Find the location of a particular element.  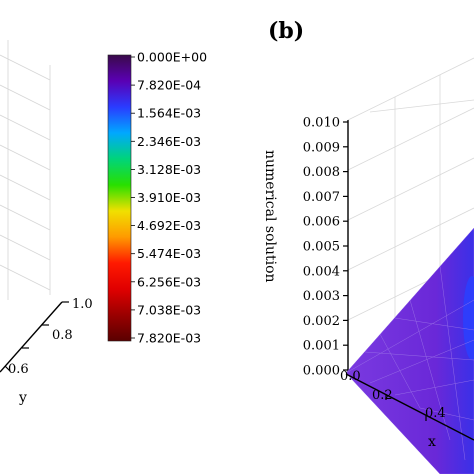

surface-mesh-lines is located at coordinates (409, 363).